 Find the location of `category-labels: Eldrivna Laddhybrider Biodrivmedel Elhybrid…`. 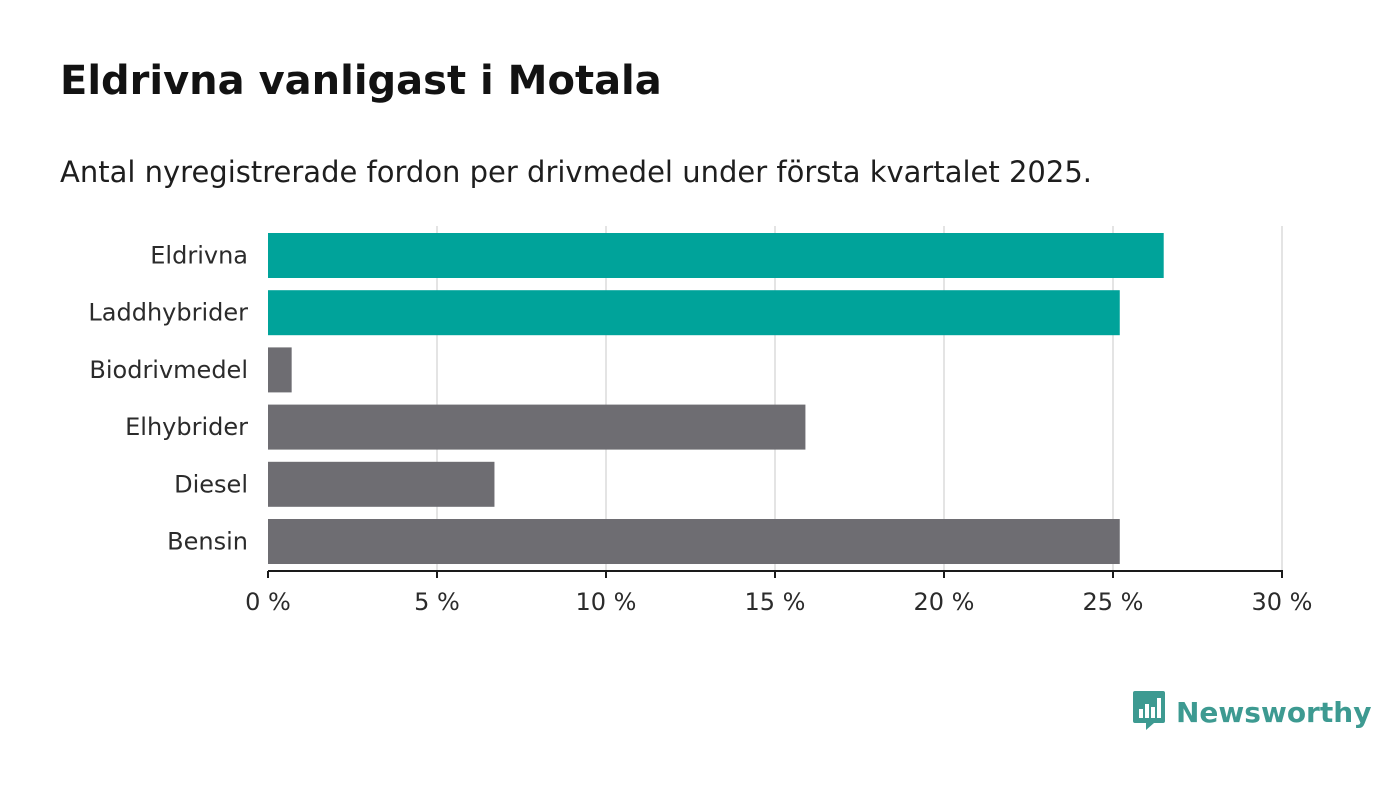

category-labels: Eldrivna Laddhybrider Biodrivmedel Elhybrid… is located at coordinates (168, 399).